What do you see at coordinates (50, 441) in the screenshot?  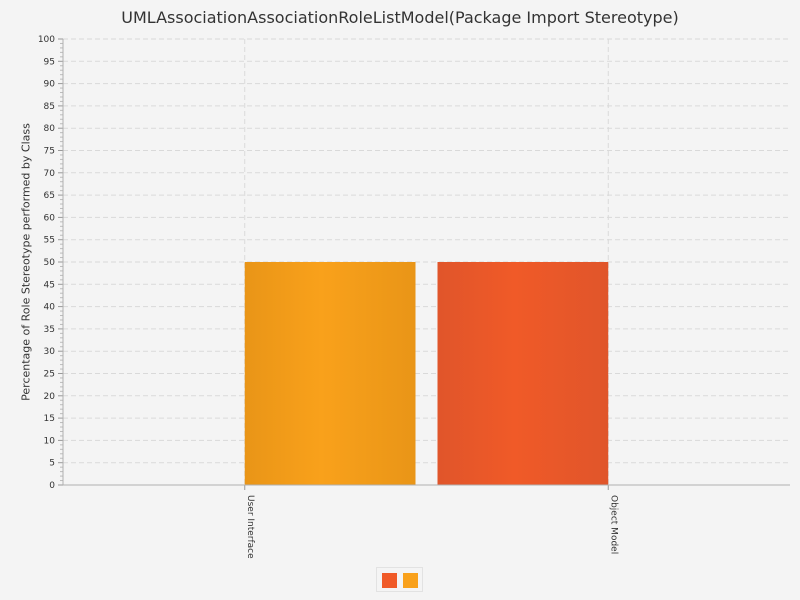 I see `y-tick-label: 10` at bounding box center [50, 441].